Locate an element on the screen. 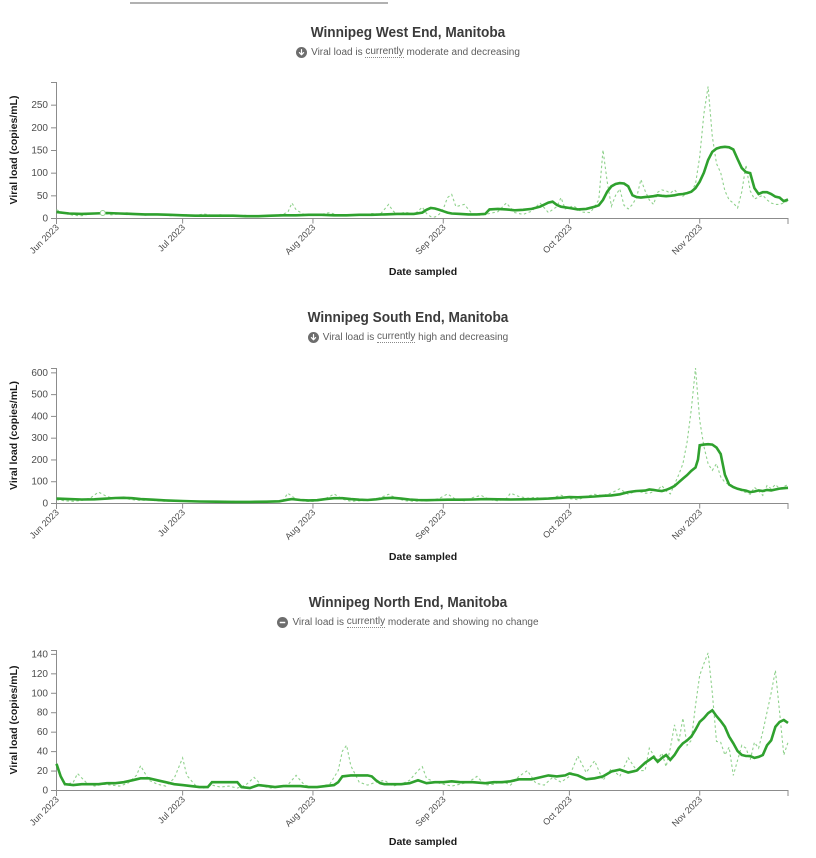 The width and height of the screenshot is (816, 858). y-tick-label: 120 is located at coordinates (39, 674).